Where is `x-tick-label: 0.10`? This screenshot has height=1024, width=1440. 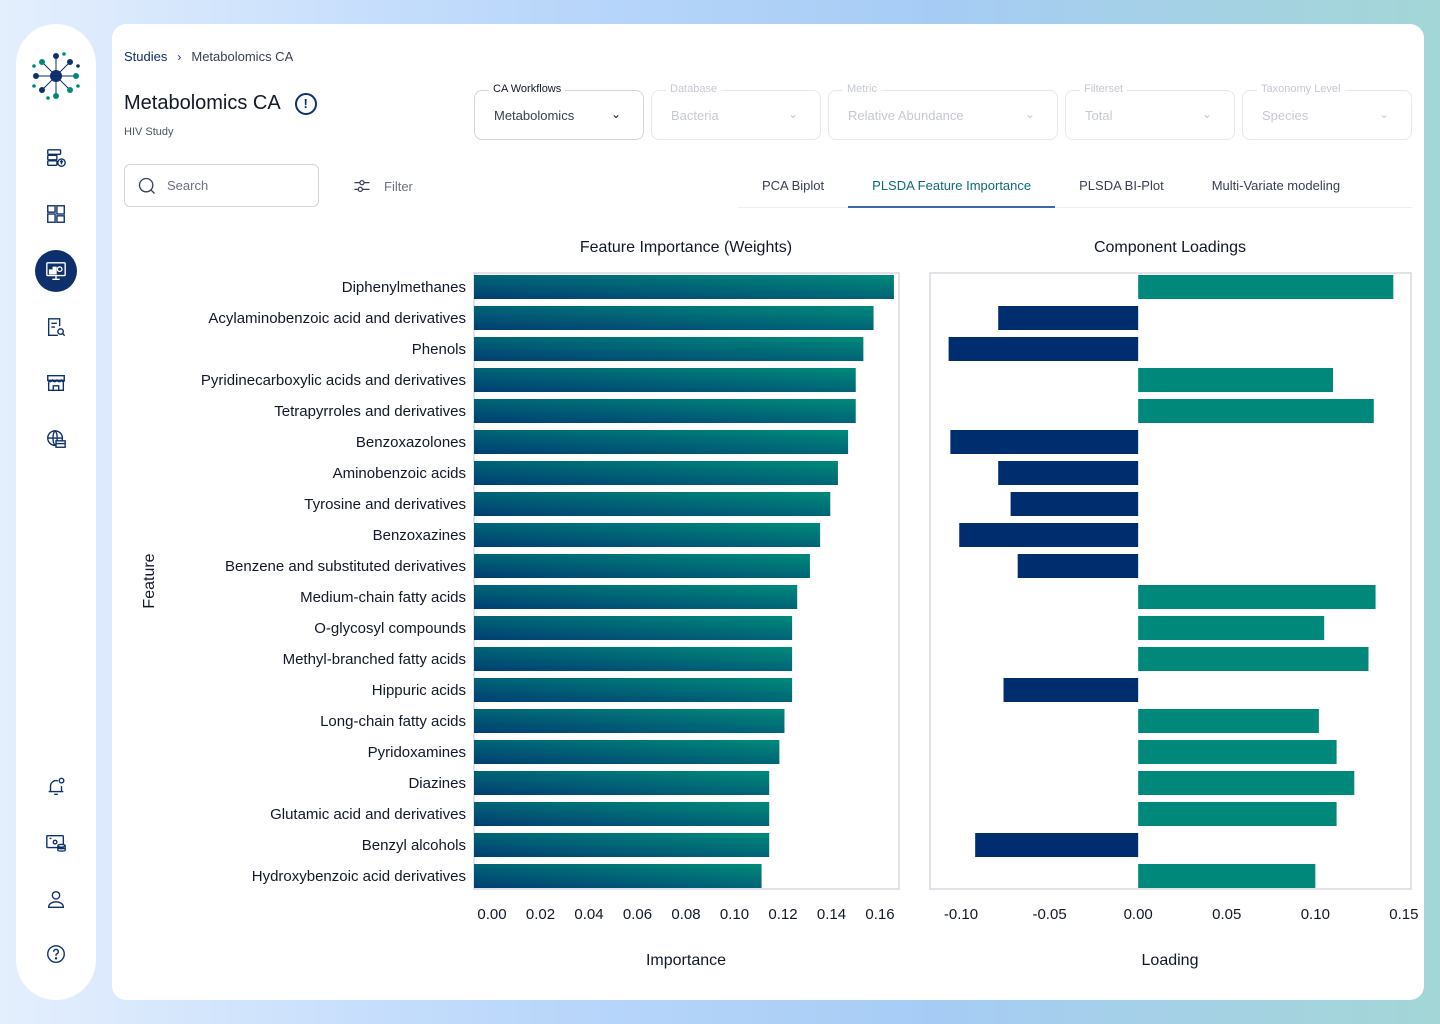
x-tick-label: 0.10 is located at coordinates (734, 914).